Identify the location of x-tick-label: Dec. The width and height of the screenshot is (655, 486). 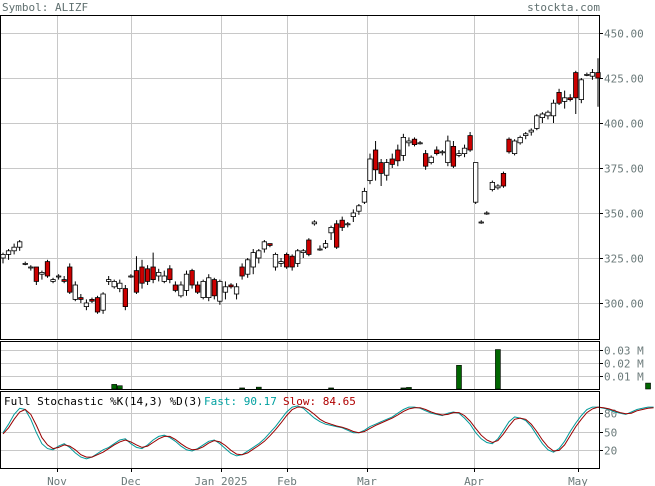
(131, 480).